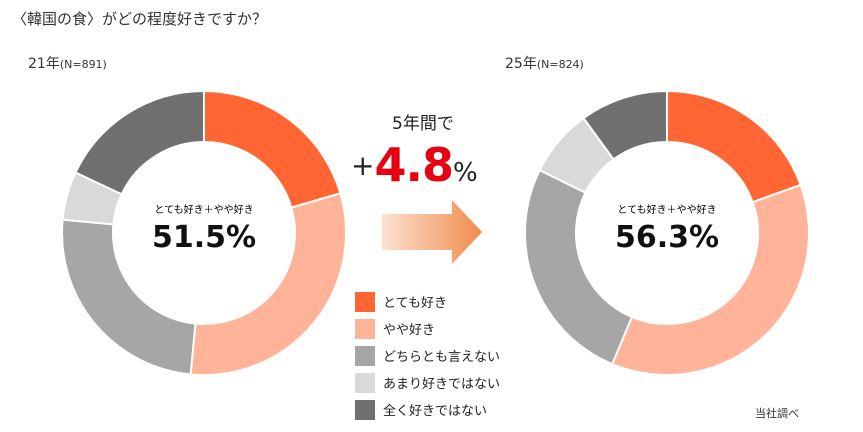 Image resolution: width=863 pixels, height=432 pixels. I want to click on year-label-25: 25年(N=824), so click(544, 63).